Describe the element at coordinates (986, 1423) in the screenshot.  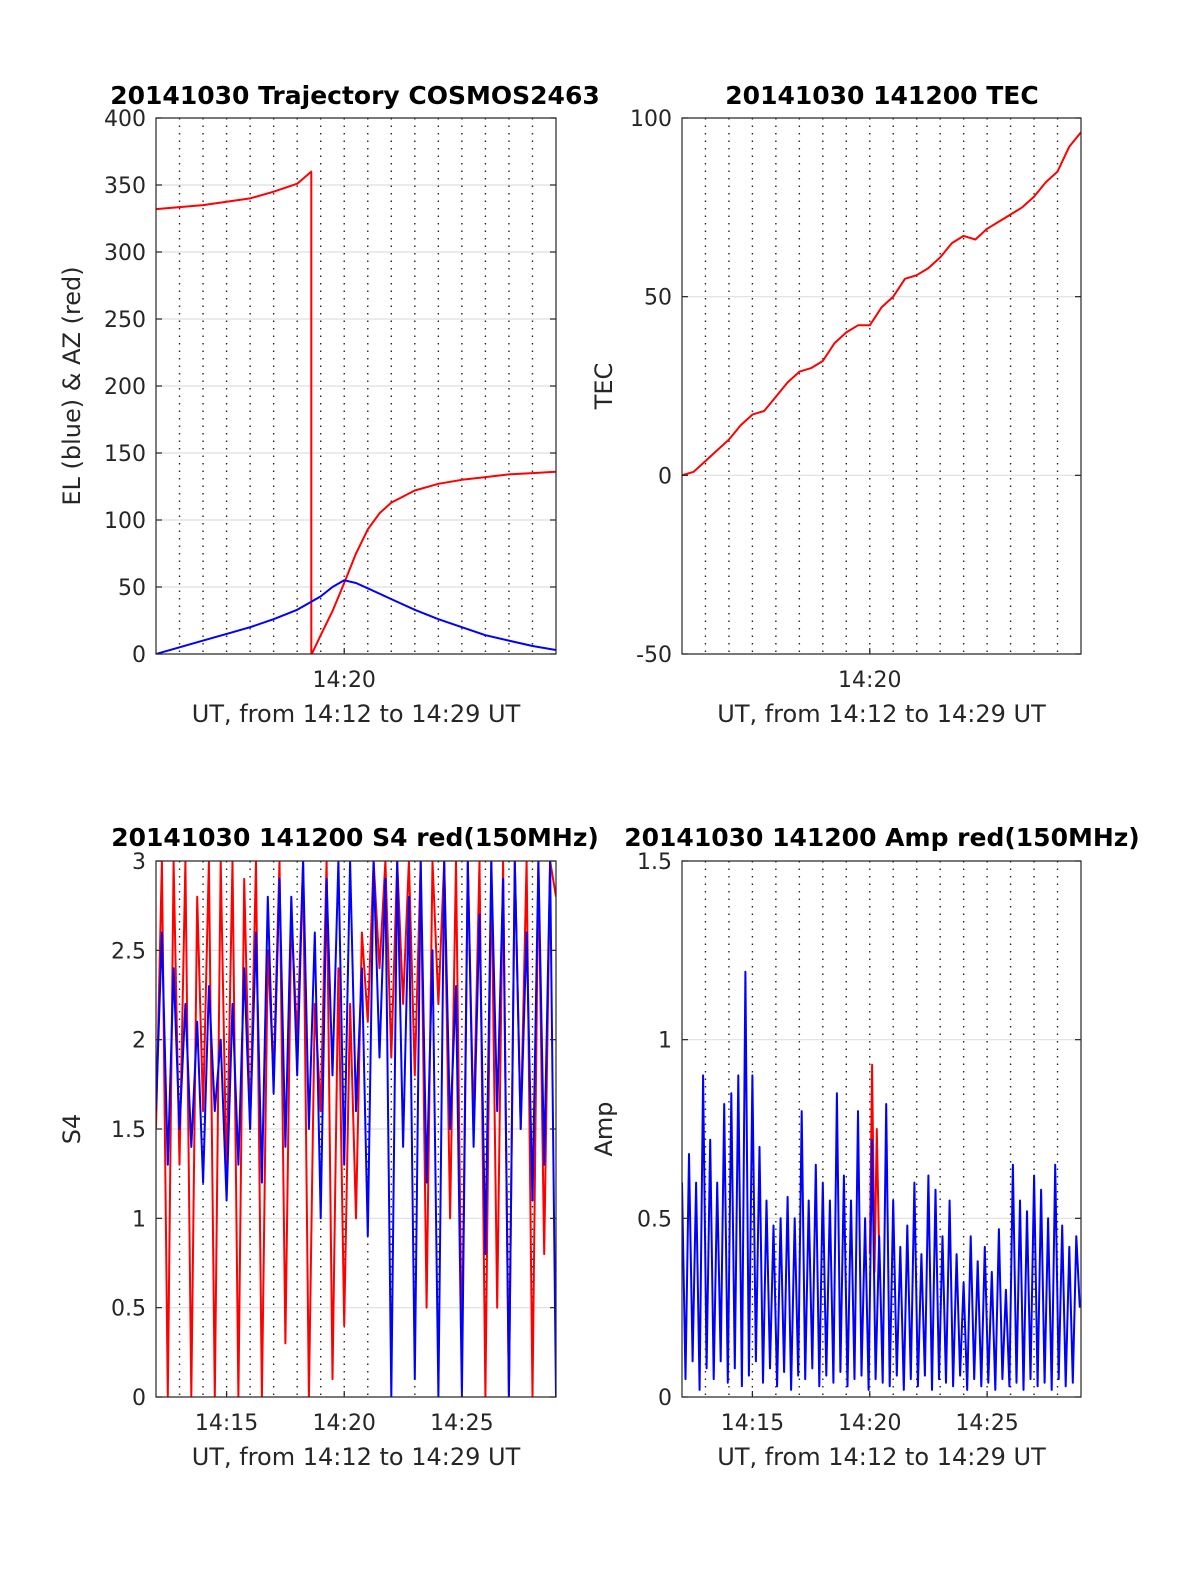
I see `amp-xtick-label: 14:25` at that location.